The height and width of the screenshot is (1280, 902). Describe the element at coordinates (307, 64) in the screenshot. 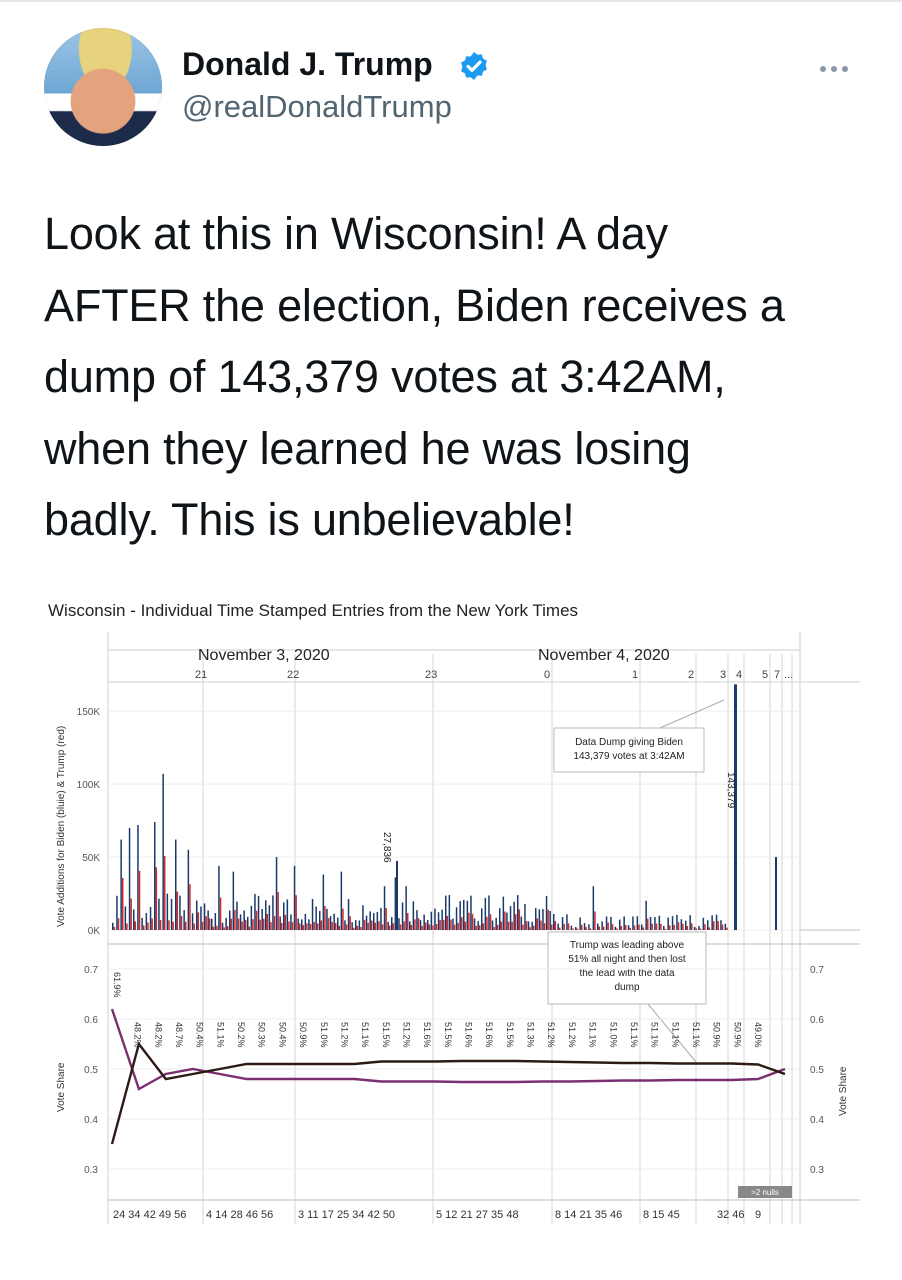

I see `display-name: Donald J. Trump` at that location.